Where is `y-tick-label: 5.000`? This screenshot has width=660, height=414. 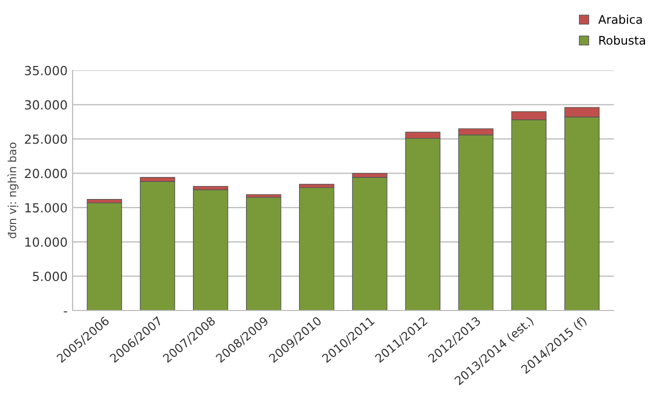 y-tick-label: 5.000 is located at coordinates (49, 277).